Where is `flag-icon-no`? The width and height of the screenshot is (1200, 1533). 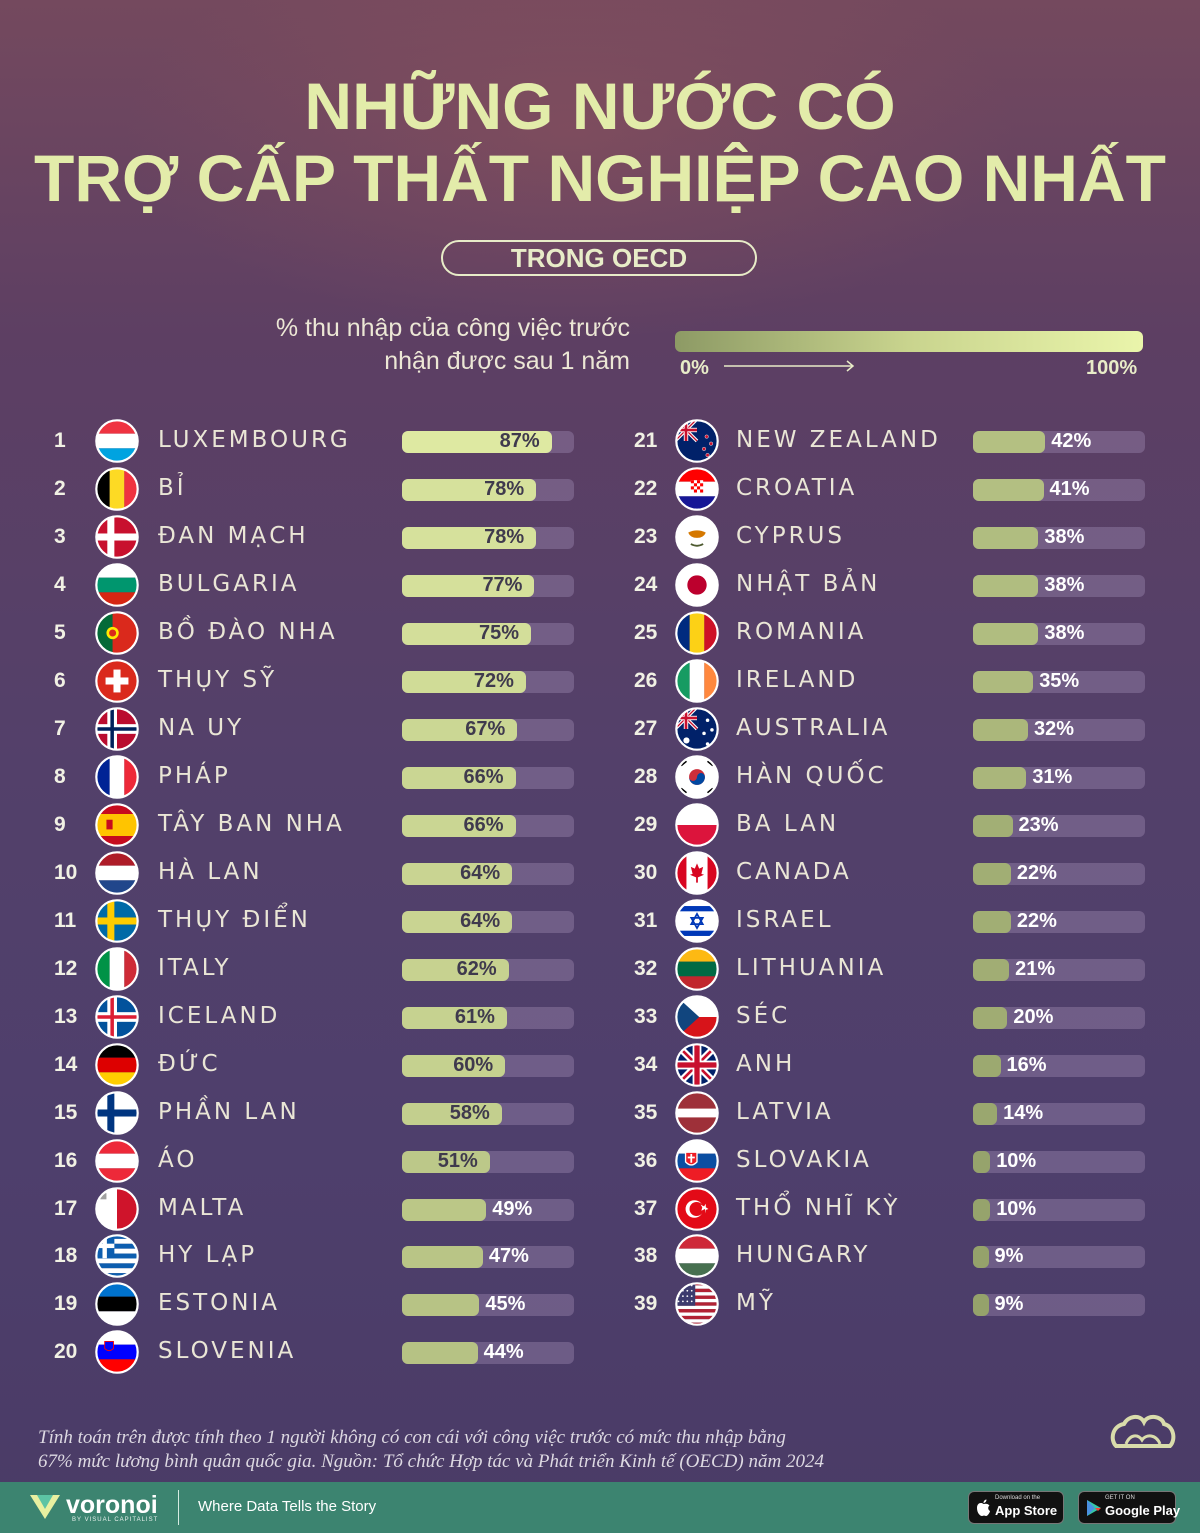
flag-icon-no is located at coordinates (117, 729).